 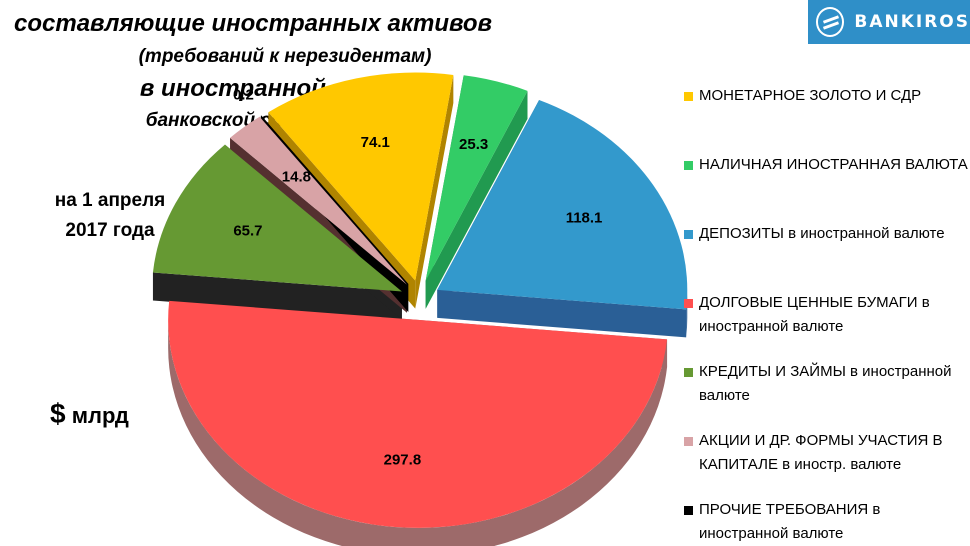 What do you see at coordinates (110, 216) in the screenshot?
I see `date-label: на 1 апреля 2017 года` at bounding box center [110, 216].